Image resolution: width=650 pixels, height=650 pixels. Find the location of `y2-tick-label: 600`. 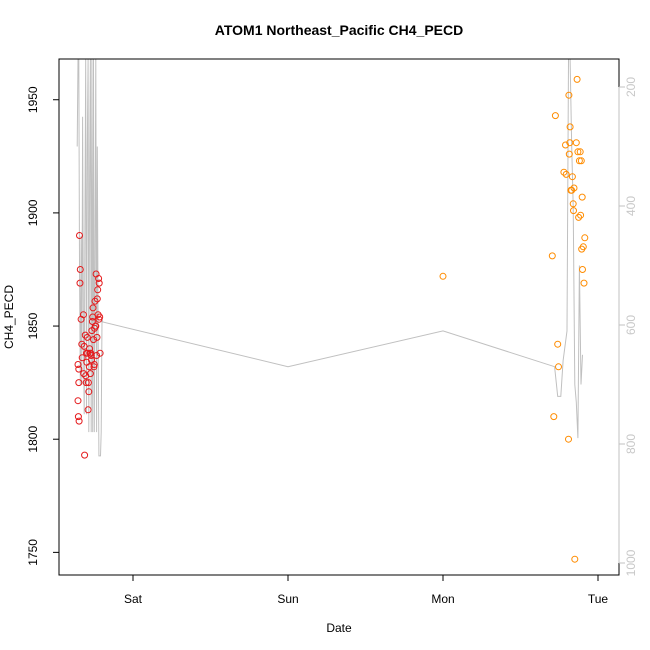

y2-tick-label: 600 is located at coordinates (631, 325).